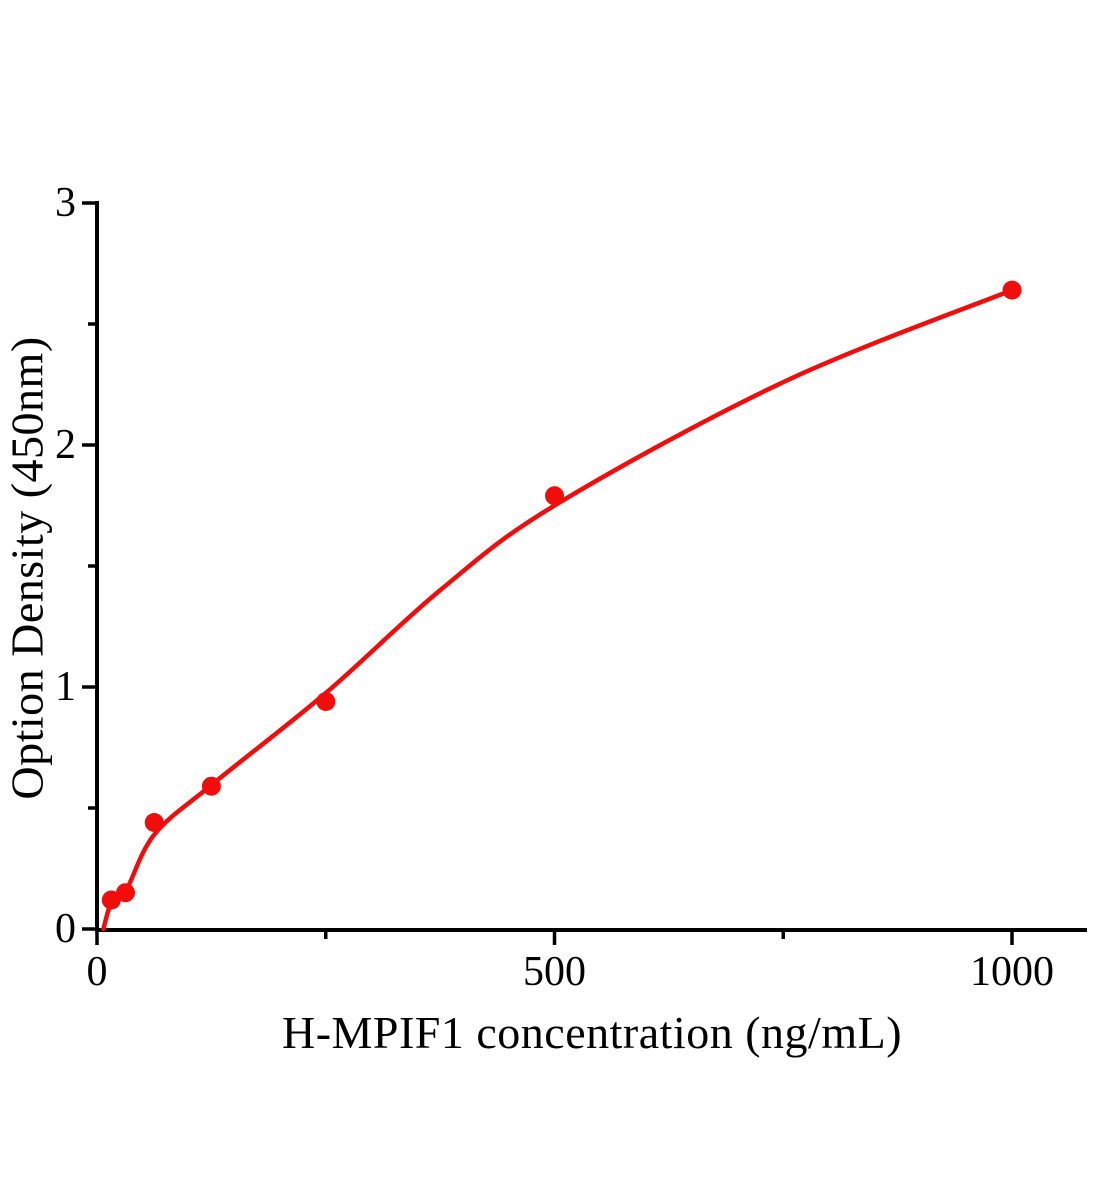 The width and height of the screenshot is (1104, 1200). What do you see at coordinates (65, 929) in the screenshot?
I see `y-tick-label: 0` at bounding box center [65, 929].